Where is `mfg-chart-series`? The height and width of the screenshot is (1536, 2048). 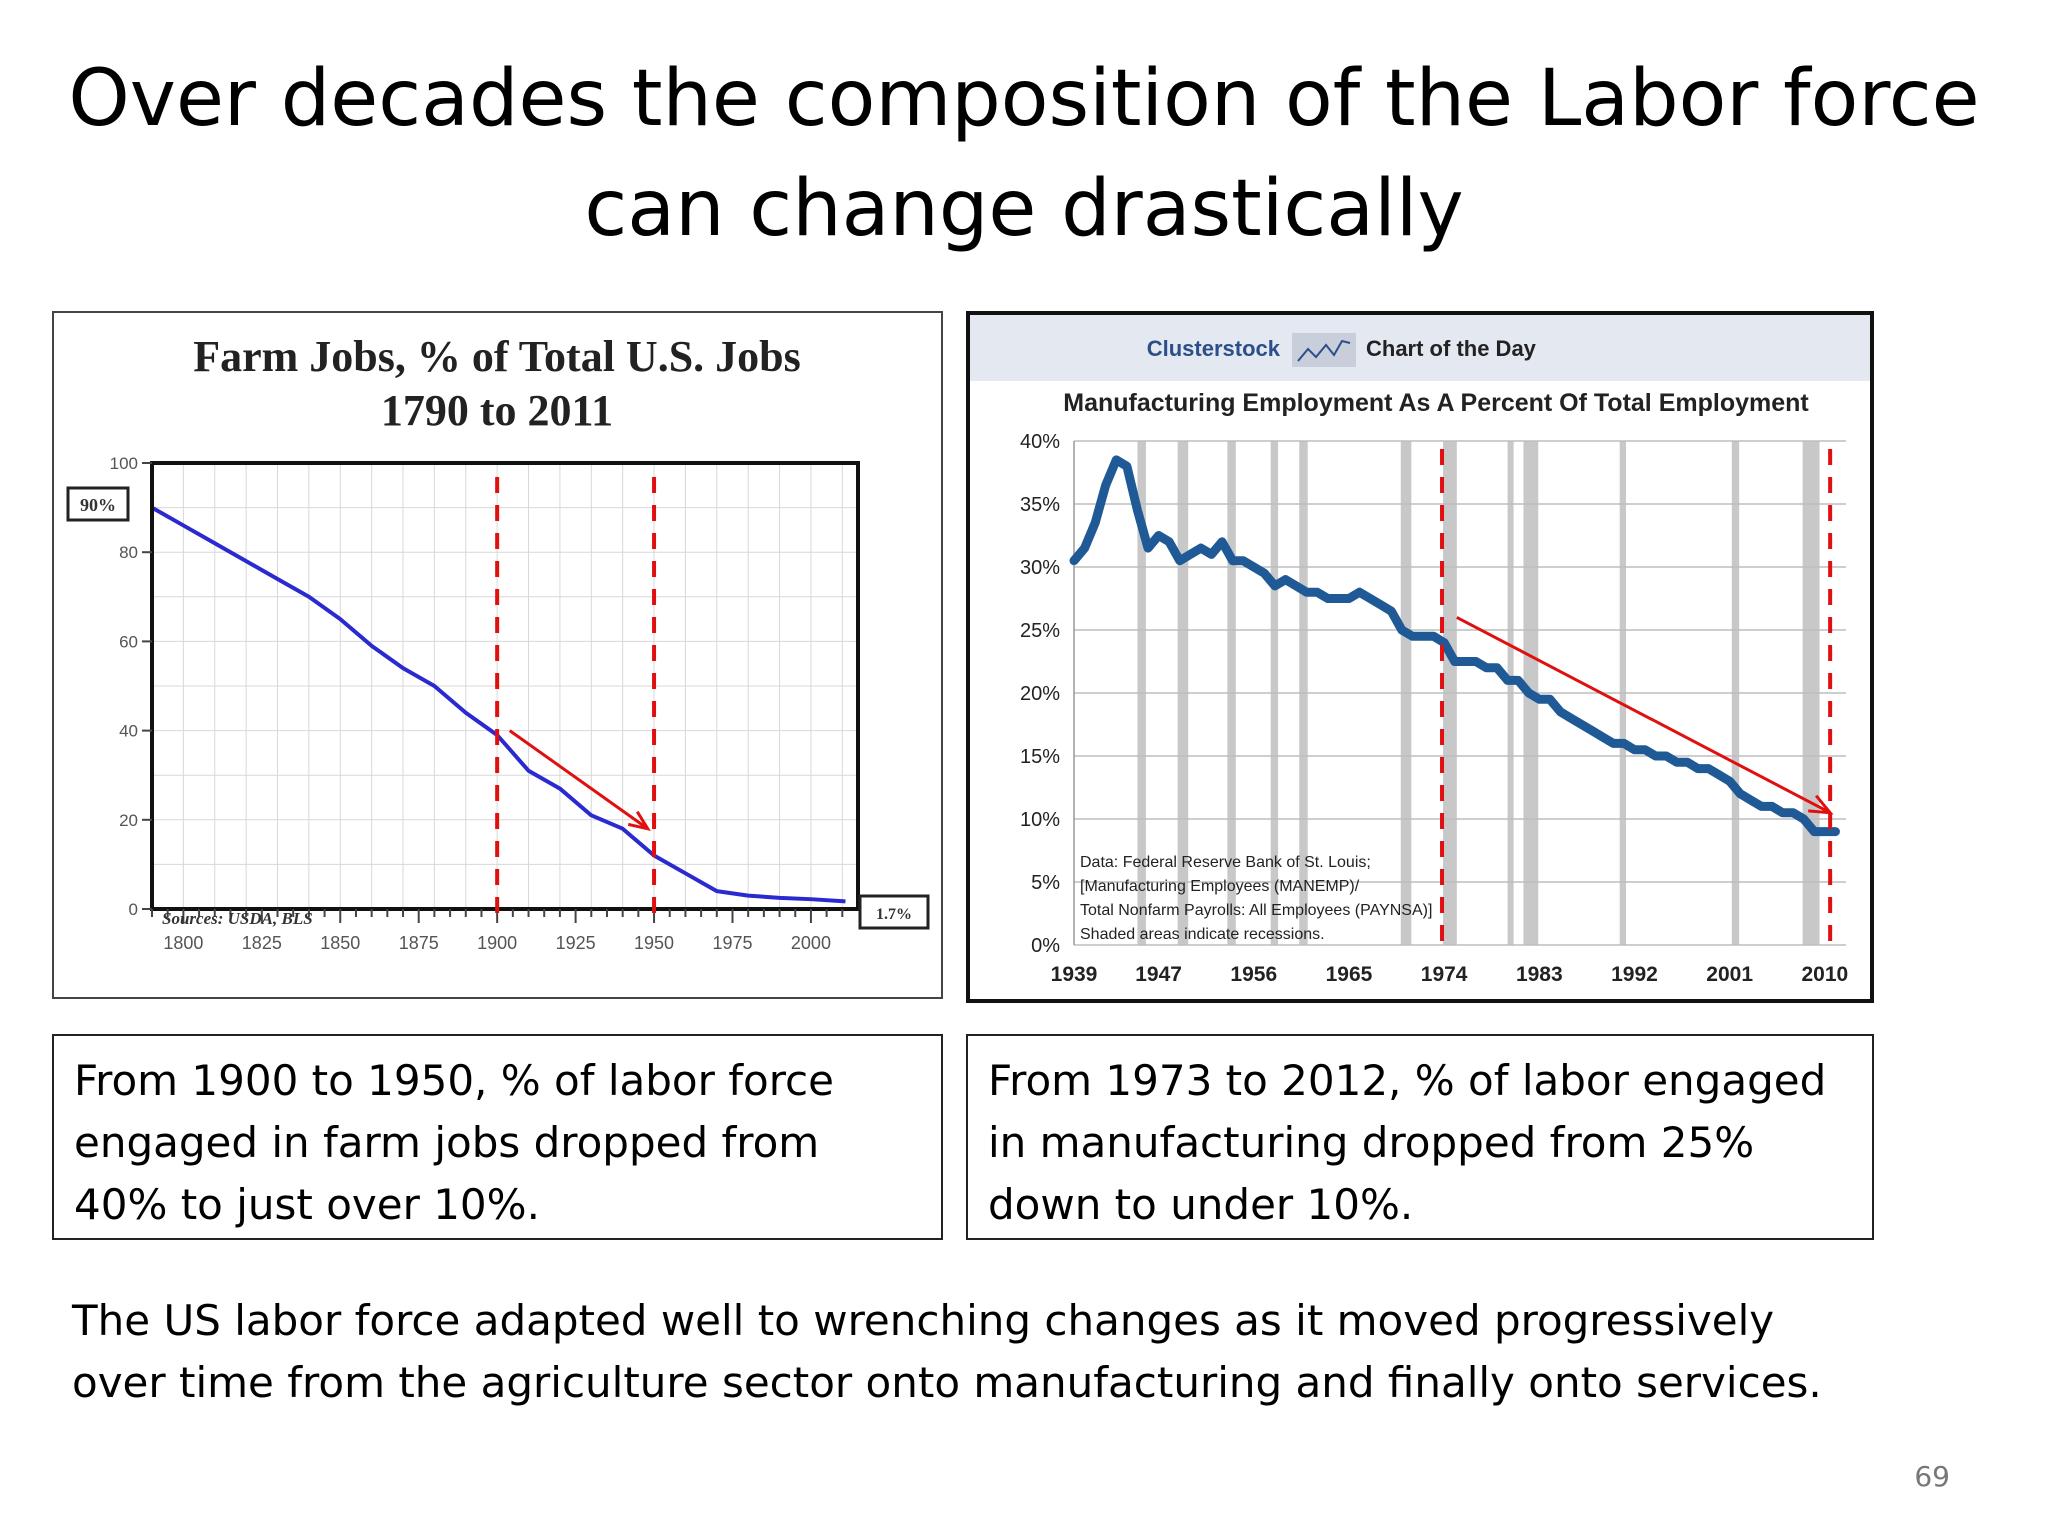 mfg-chart-series is located at coordinates (1454, 646).